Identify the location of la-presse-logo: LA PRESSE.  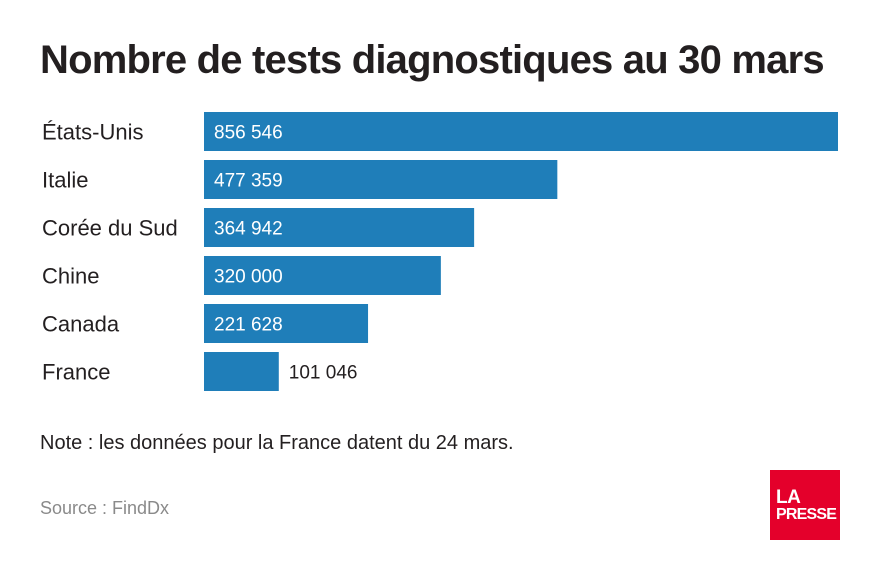
(805, 505).